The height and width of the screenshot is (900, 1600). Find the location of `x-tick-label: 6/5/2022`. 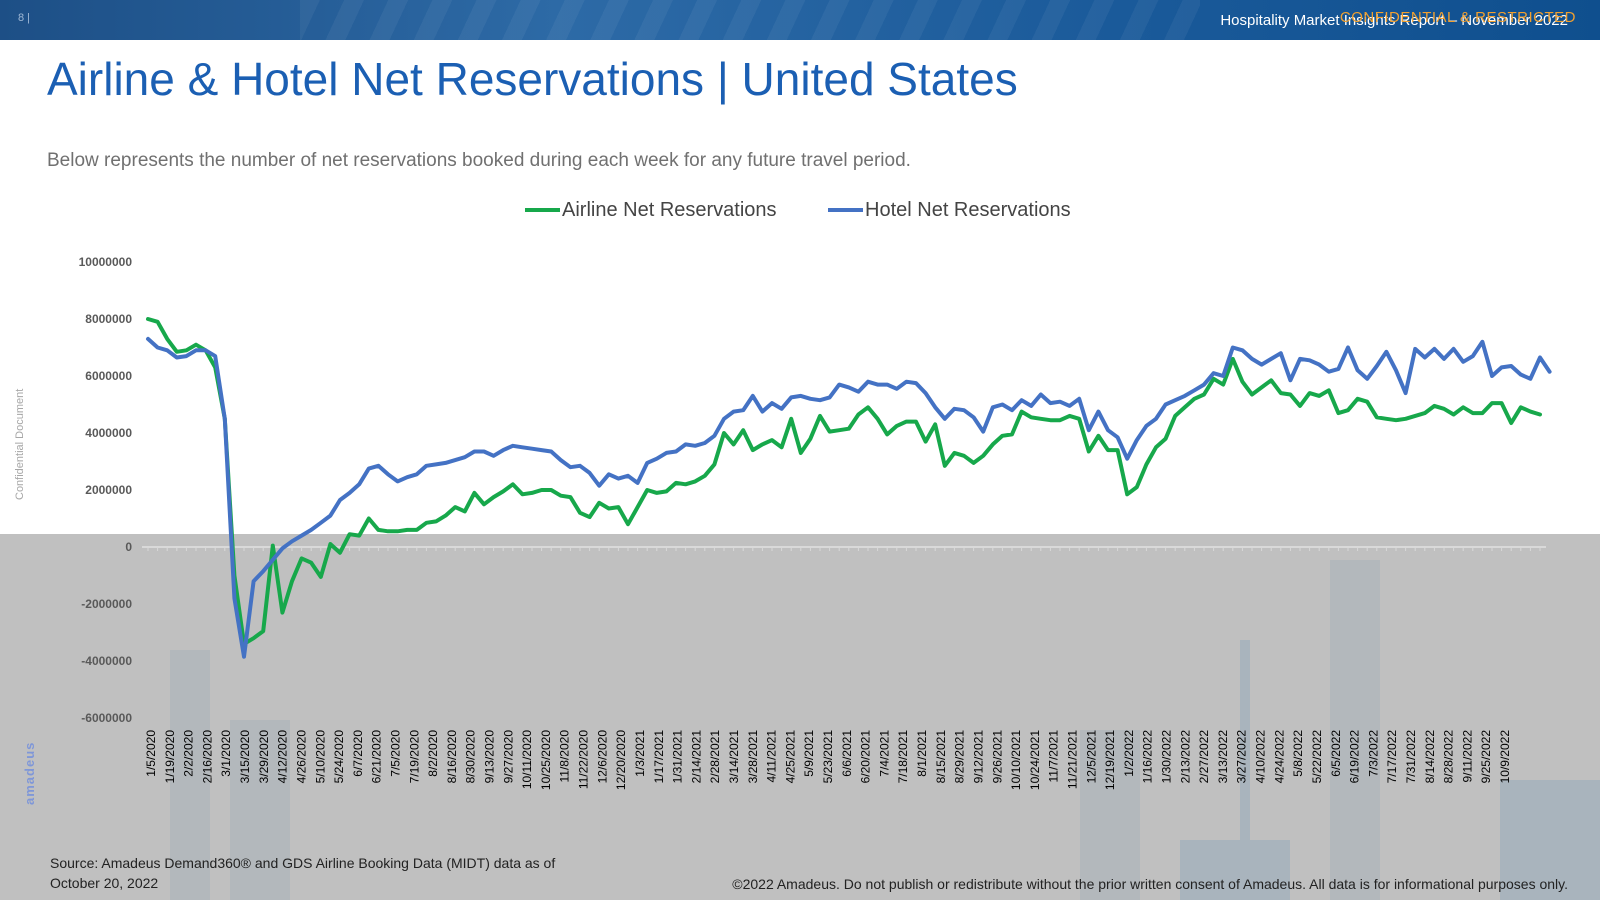

x-tick-label: 6/5/2022 is located at coordinates (1336, 753).